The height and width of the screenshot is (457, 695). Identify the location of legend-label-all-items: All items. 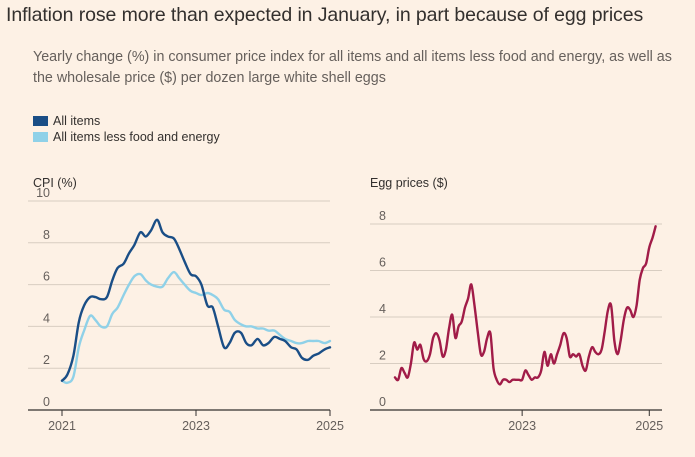
(77, 121).